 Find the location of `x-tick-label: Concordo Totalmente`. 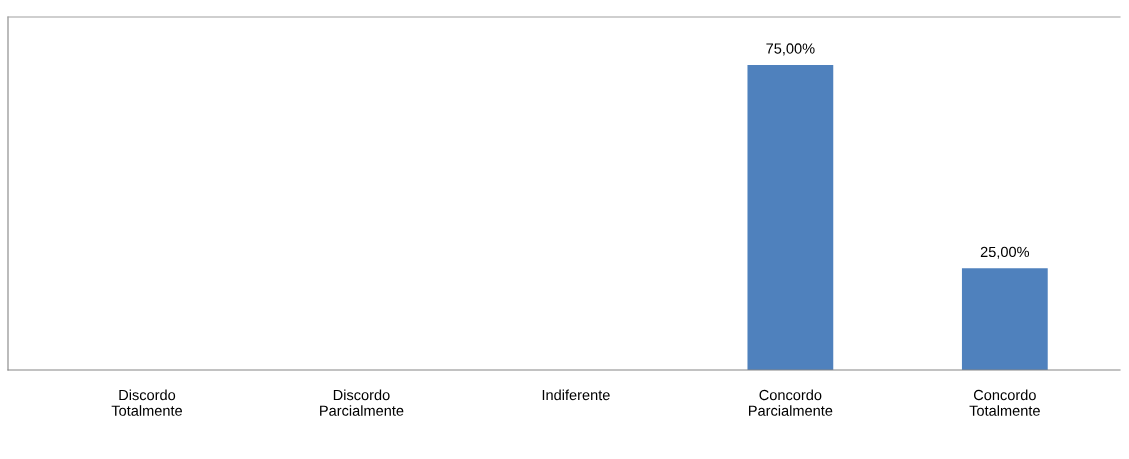

x-tick-label: Concordo Totalmente is located at coordinates (1004, 402).